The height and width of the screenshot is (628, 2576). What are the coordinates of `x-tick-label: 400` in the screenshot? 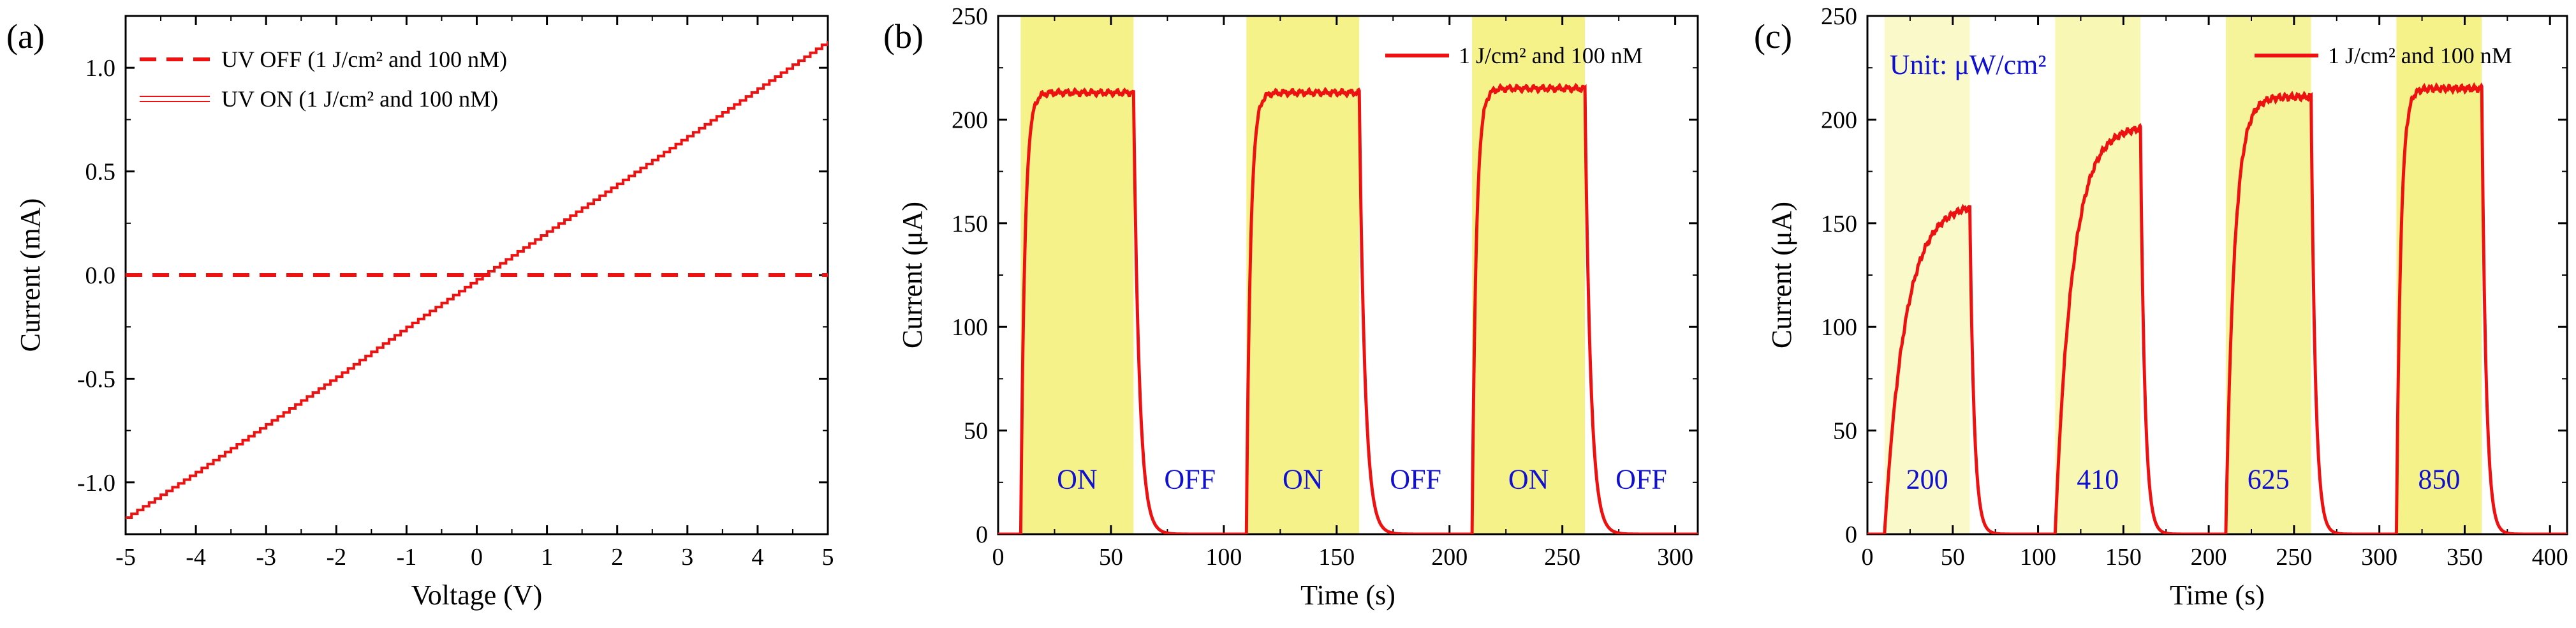 It's located at (2550, 557).